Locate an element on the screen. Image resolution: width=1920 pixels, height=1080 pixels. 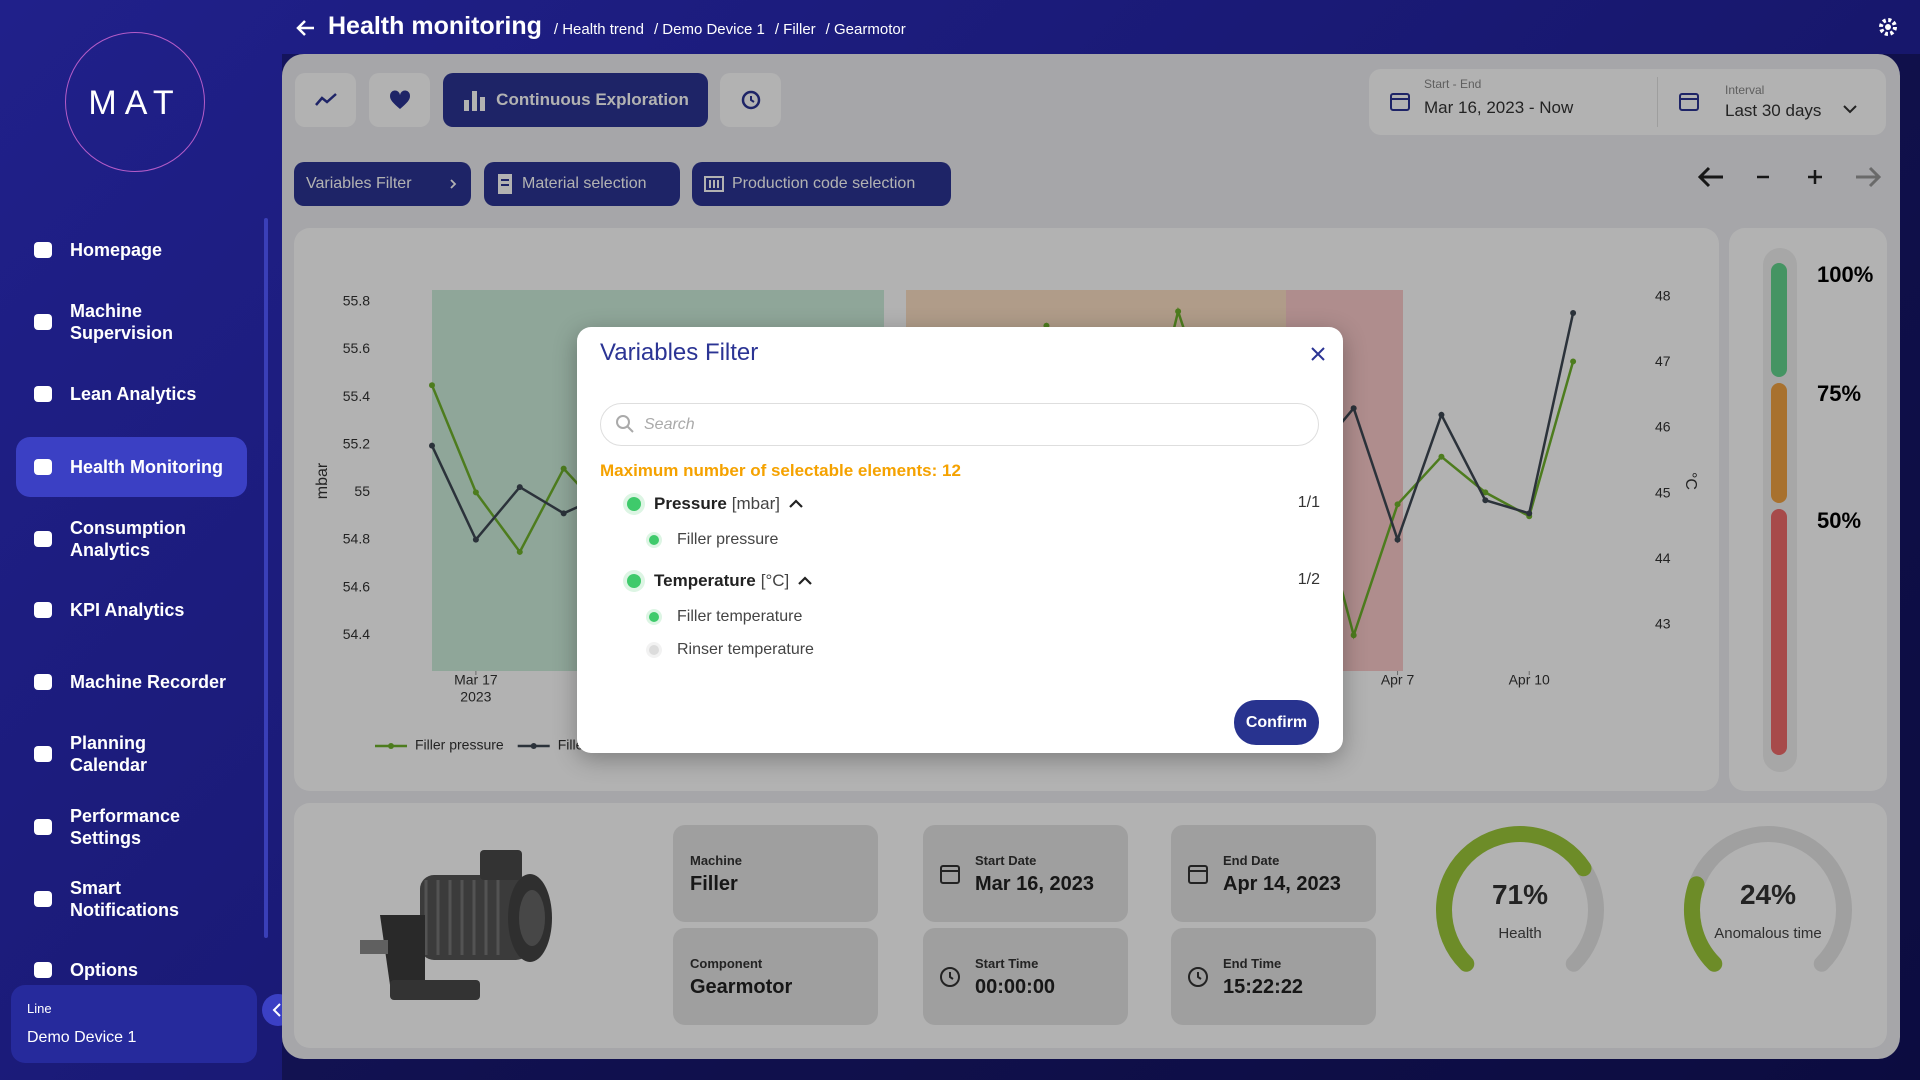
confirm-button: Confirm is located at coordinates (1276, 722).